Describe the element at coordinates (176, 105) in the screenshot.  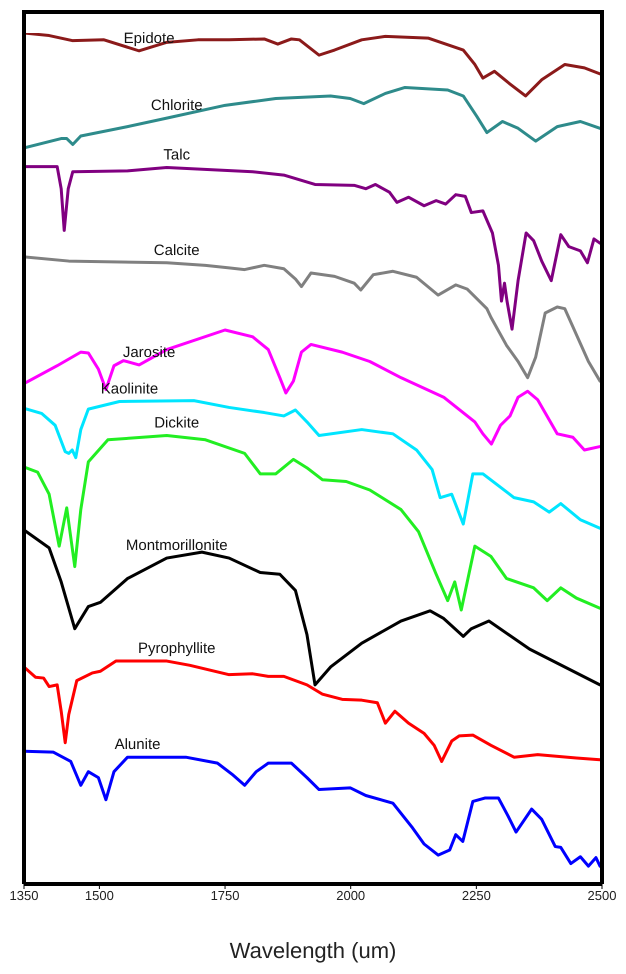
I see `series-label: Chlorite` at that location.